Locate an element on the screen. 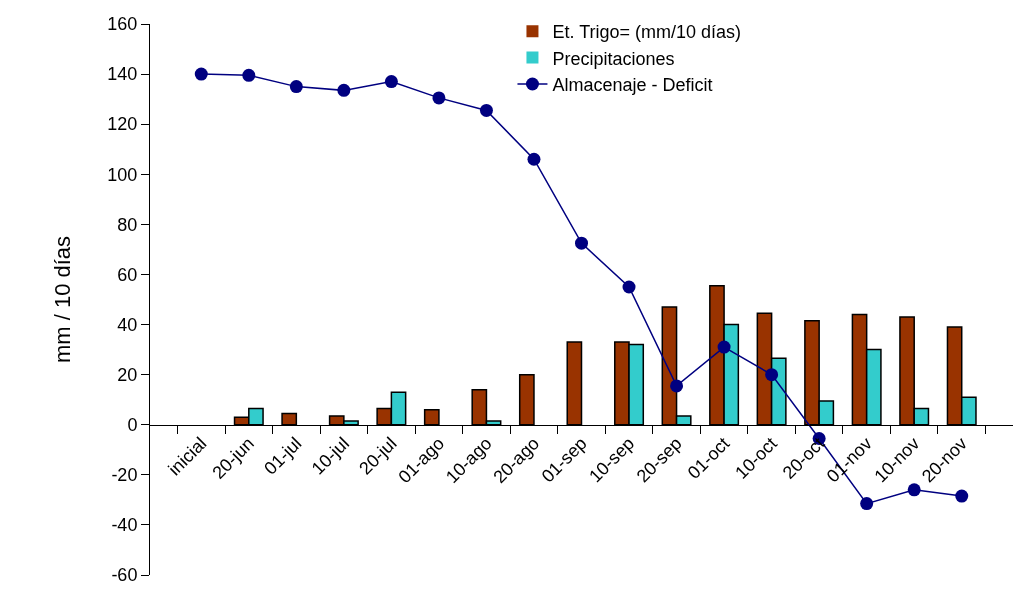 This screenshot has width=1013, height=589. y-tick-label: -60 is located at coordinates (124, 575).